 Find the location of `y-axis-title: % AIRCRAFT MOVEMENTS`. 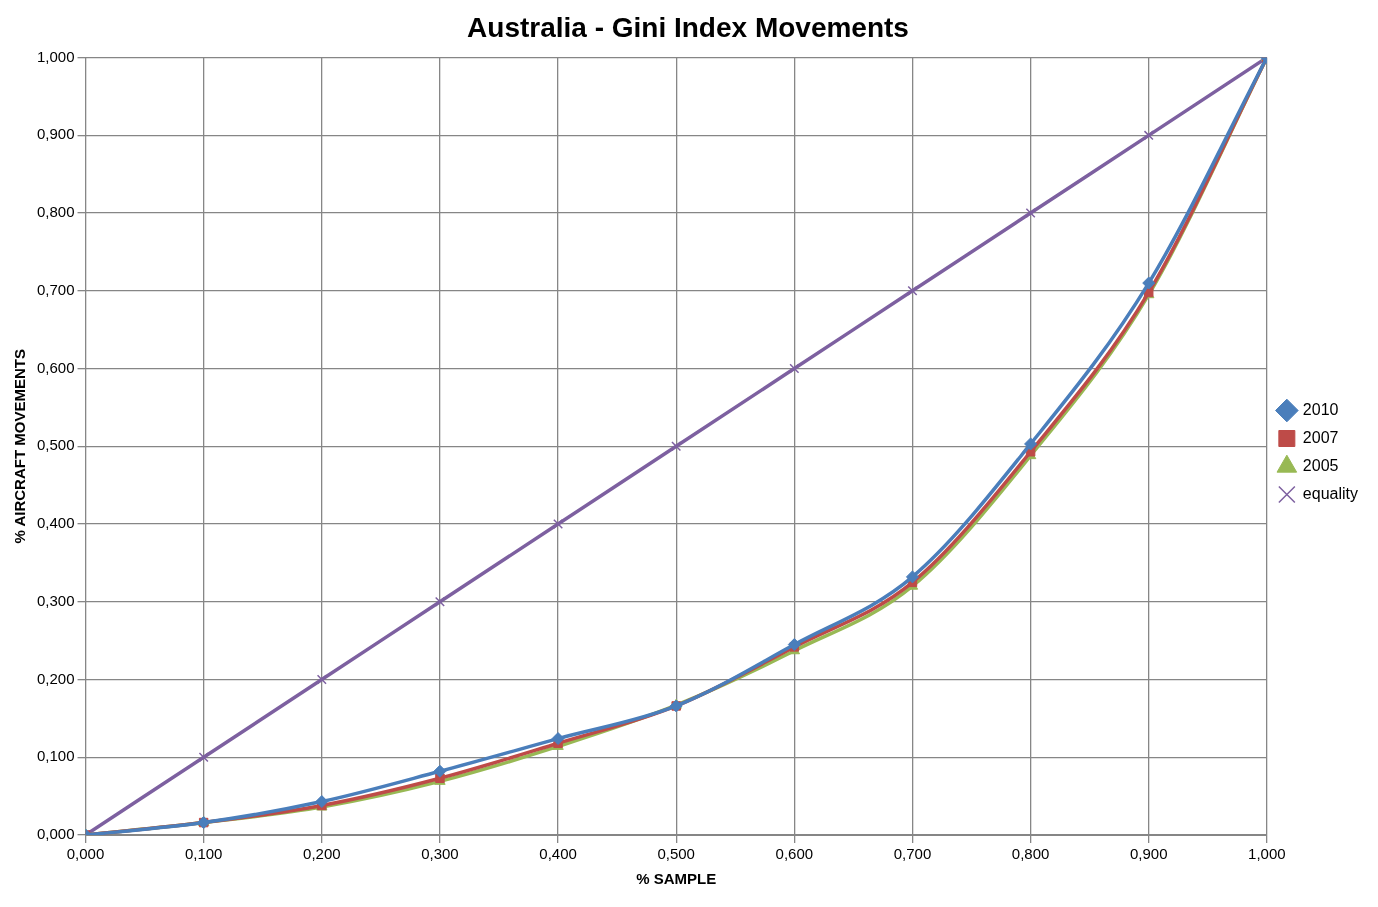

y-axis-title: % AIRCRAFT MOVEMENTS is located at coordinates (20, 446).